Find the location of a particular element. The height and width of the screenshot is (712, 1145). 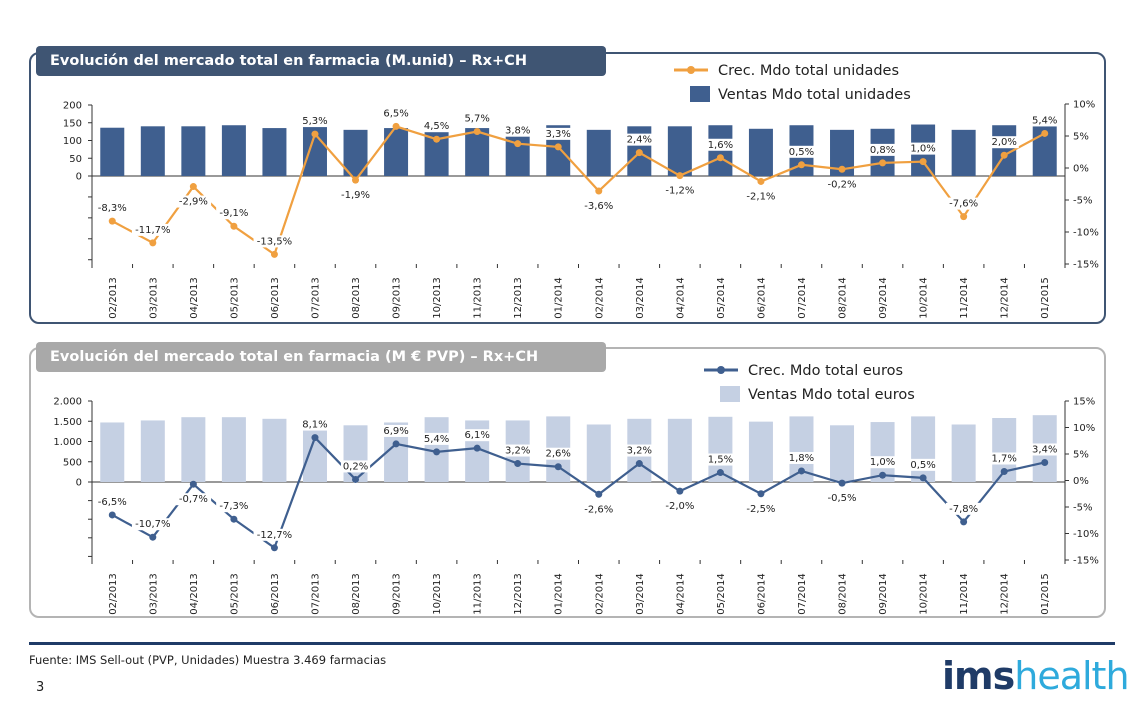

chart2-data-label: -10,7% is located at coordinates (152, 524).